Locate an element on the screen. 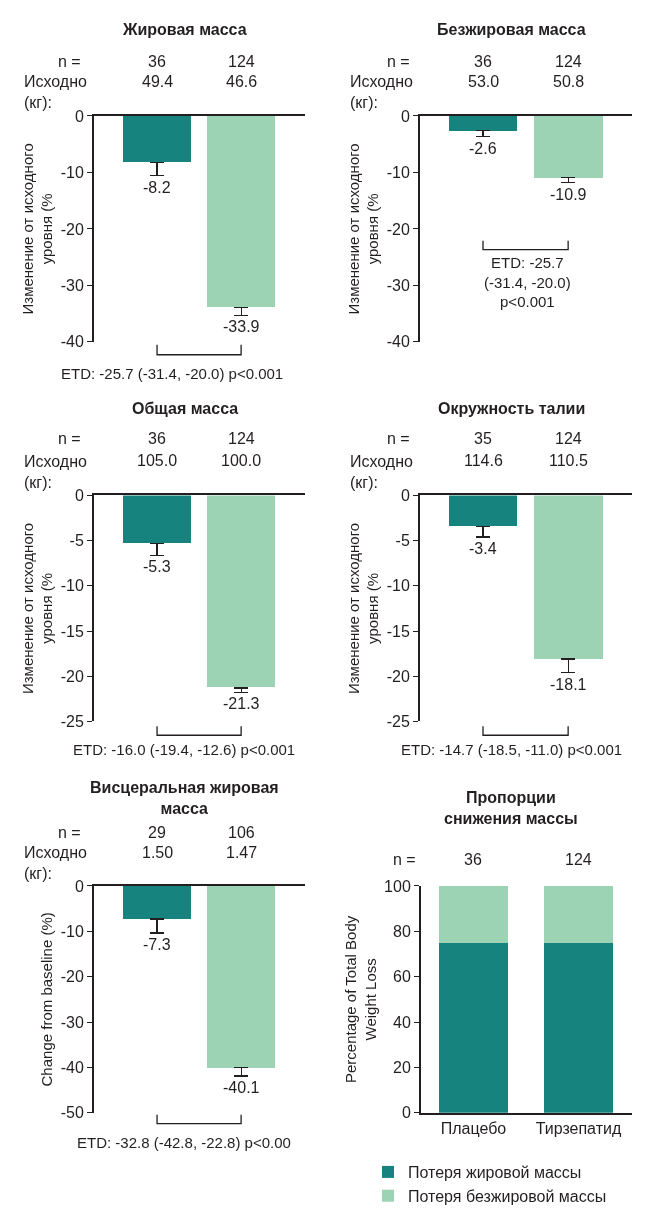 The image size is (653, 1213). y-tick-label: 60 is located at coordinates (402, 977).